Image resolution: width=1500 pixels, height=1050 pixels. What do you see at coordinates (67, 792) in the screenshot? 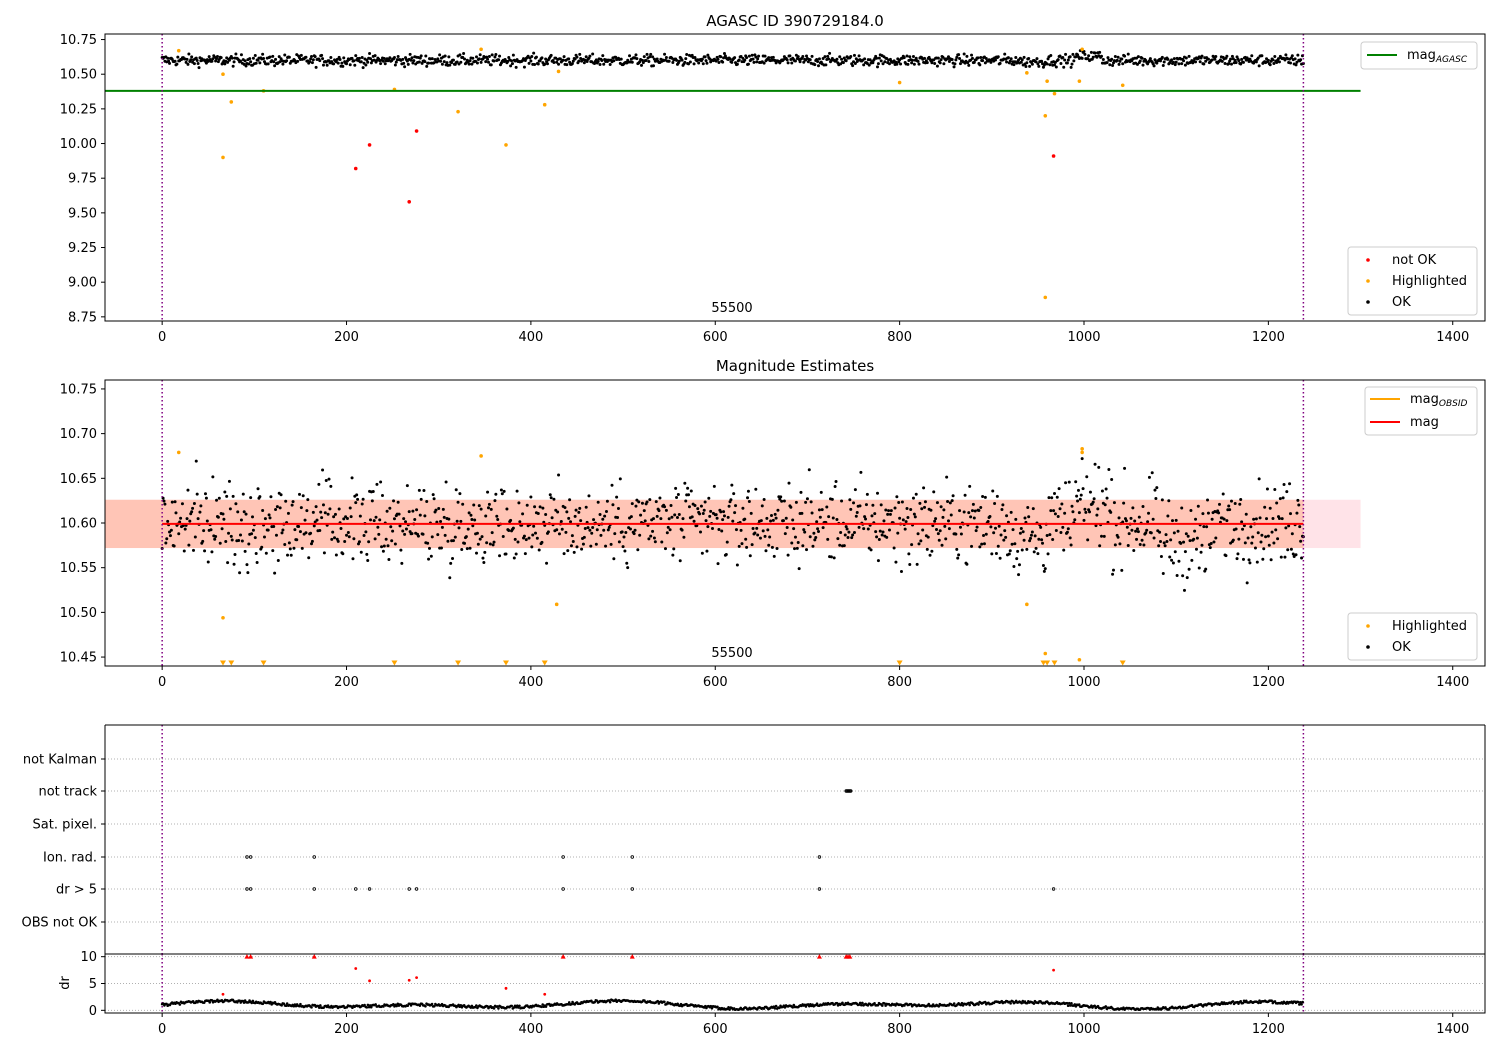
I see `flag-category-label: not track` at bounding box center [67, 792].